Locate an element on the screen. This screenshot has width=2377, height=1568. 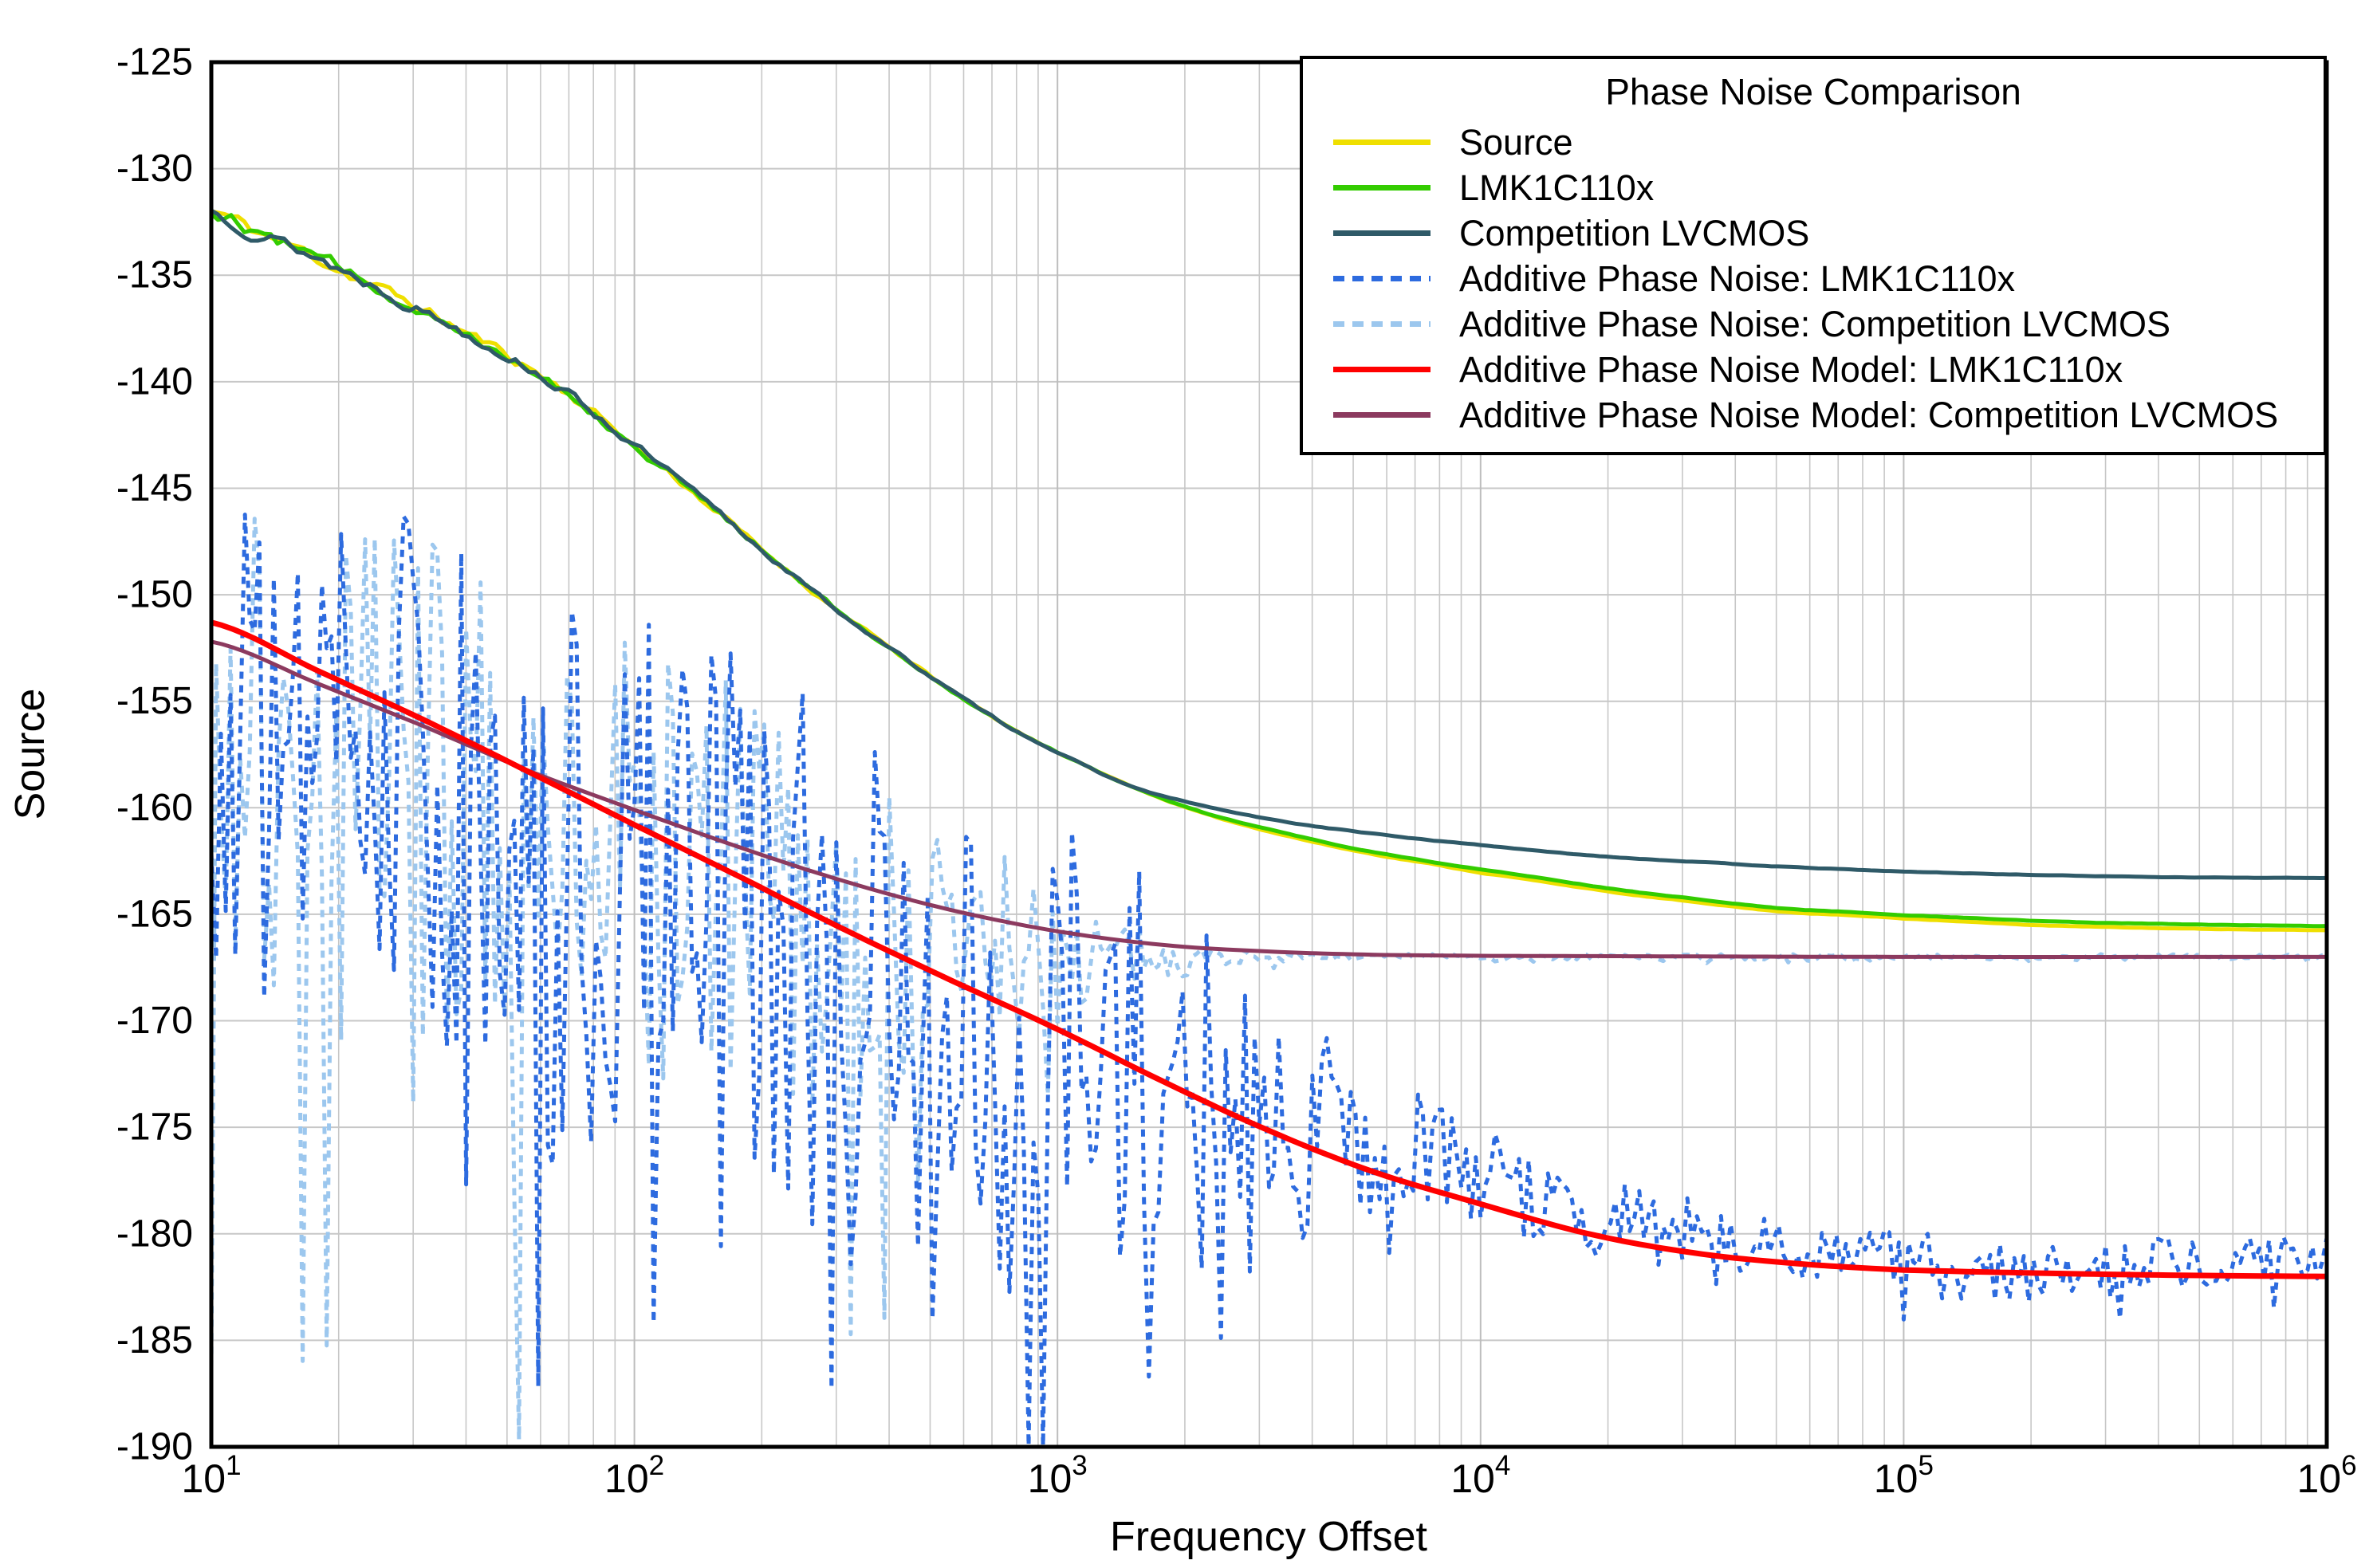
y-tick-label: -145 is located at coordinates (154, 488).